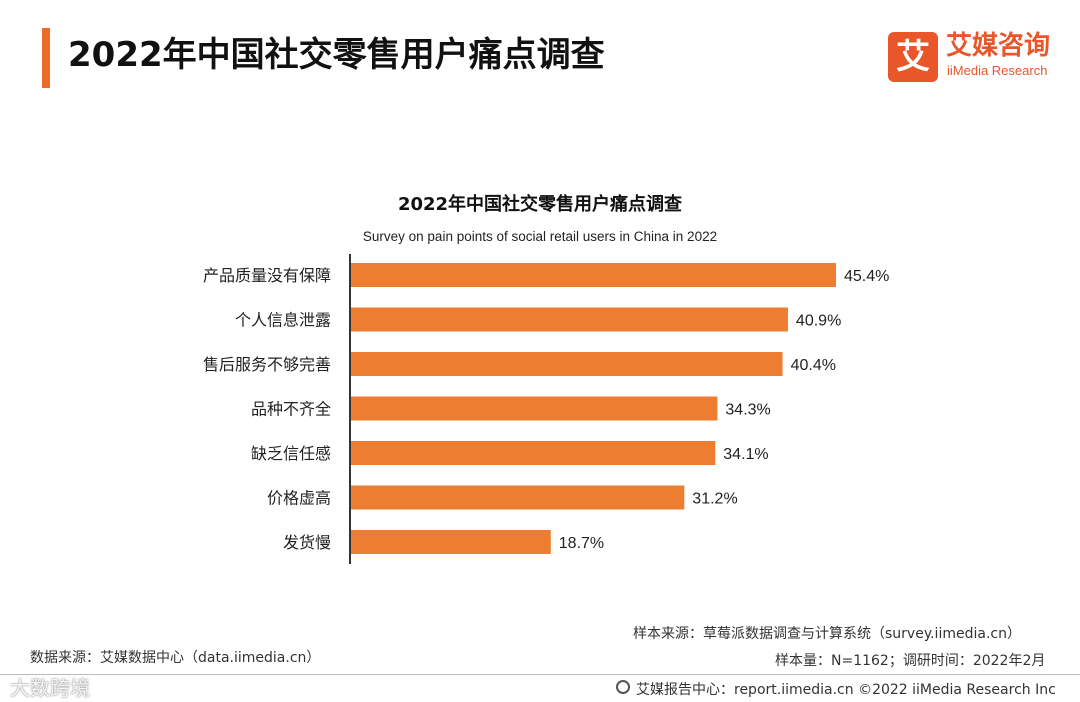 This screenshot has height=702, width=1080. I want to click on category-label: 品种不齐全, so click(291, 409).